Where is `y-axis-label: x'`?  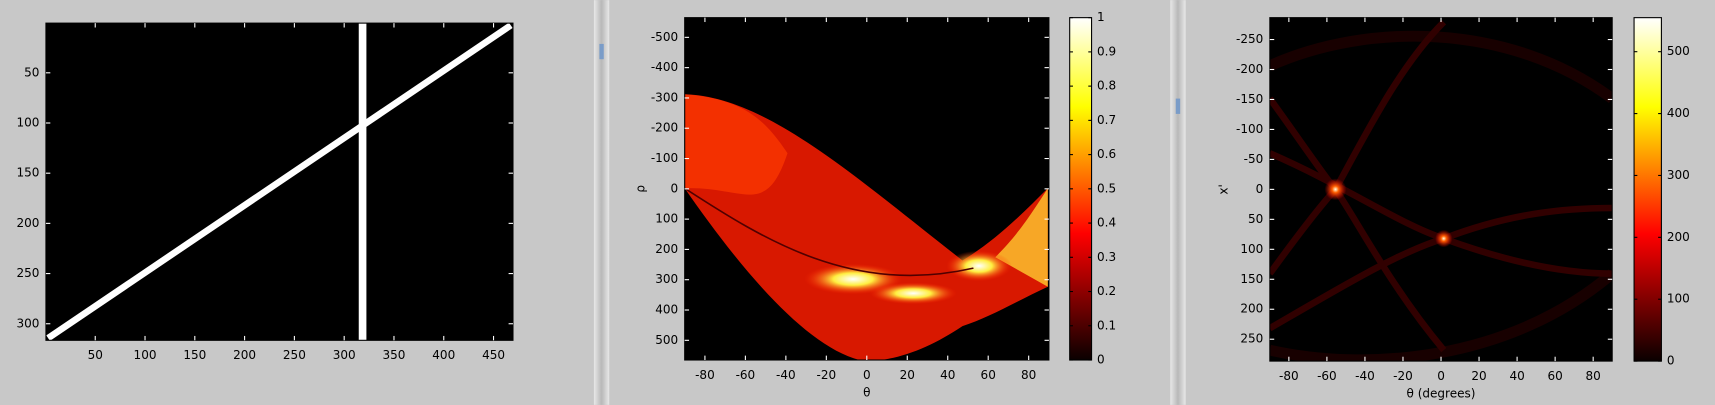
y-axis-label: x' is located at coordinates (1223, 189).